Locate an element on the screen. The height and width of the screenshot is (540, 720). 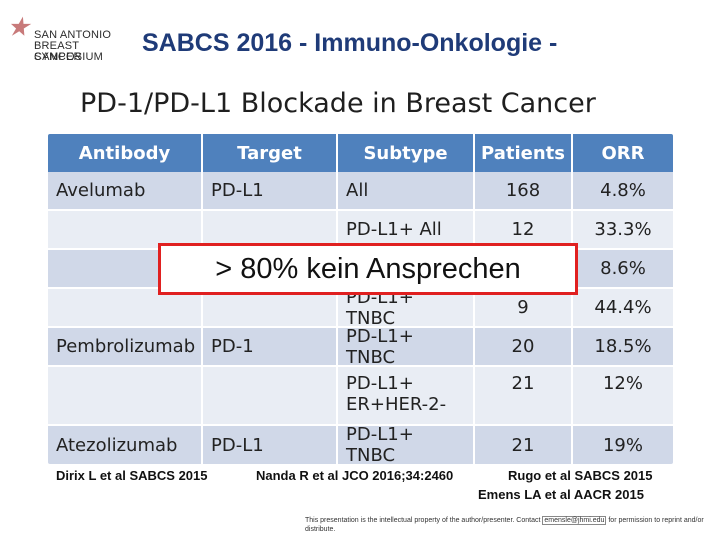
table-row: Atezolizumab PD-L1 PD-L1+ TNBC 21 19% is located at coordinates (360, 444).